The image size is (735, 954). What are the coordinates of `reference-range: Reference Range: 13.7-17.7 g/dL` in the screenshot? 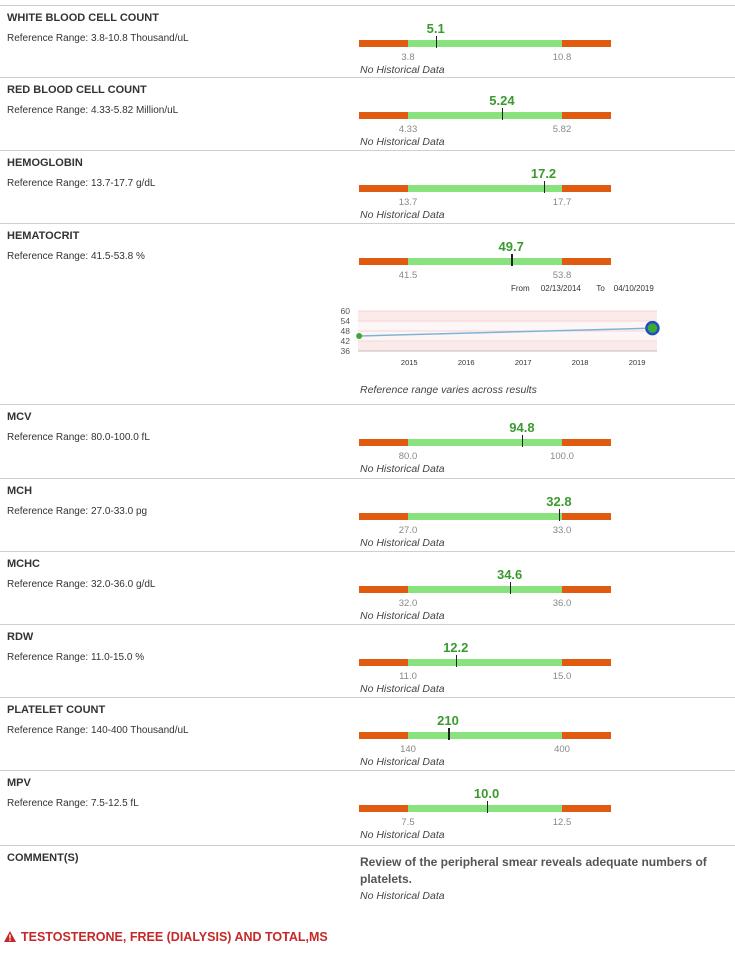 It's located at (81, 183).